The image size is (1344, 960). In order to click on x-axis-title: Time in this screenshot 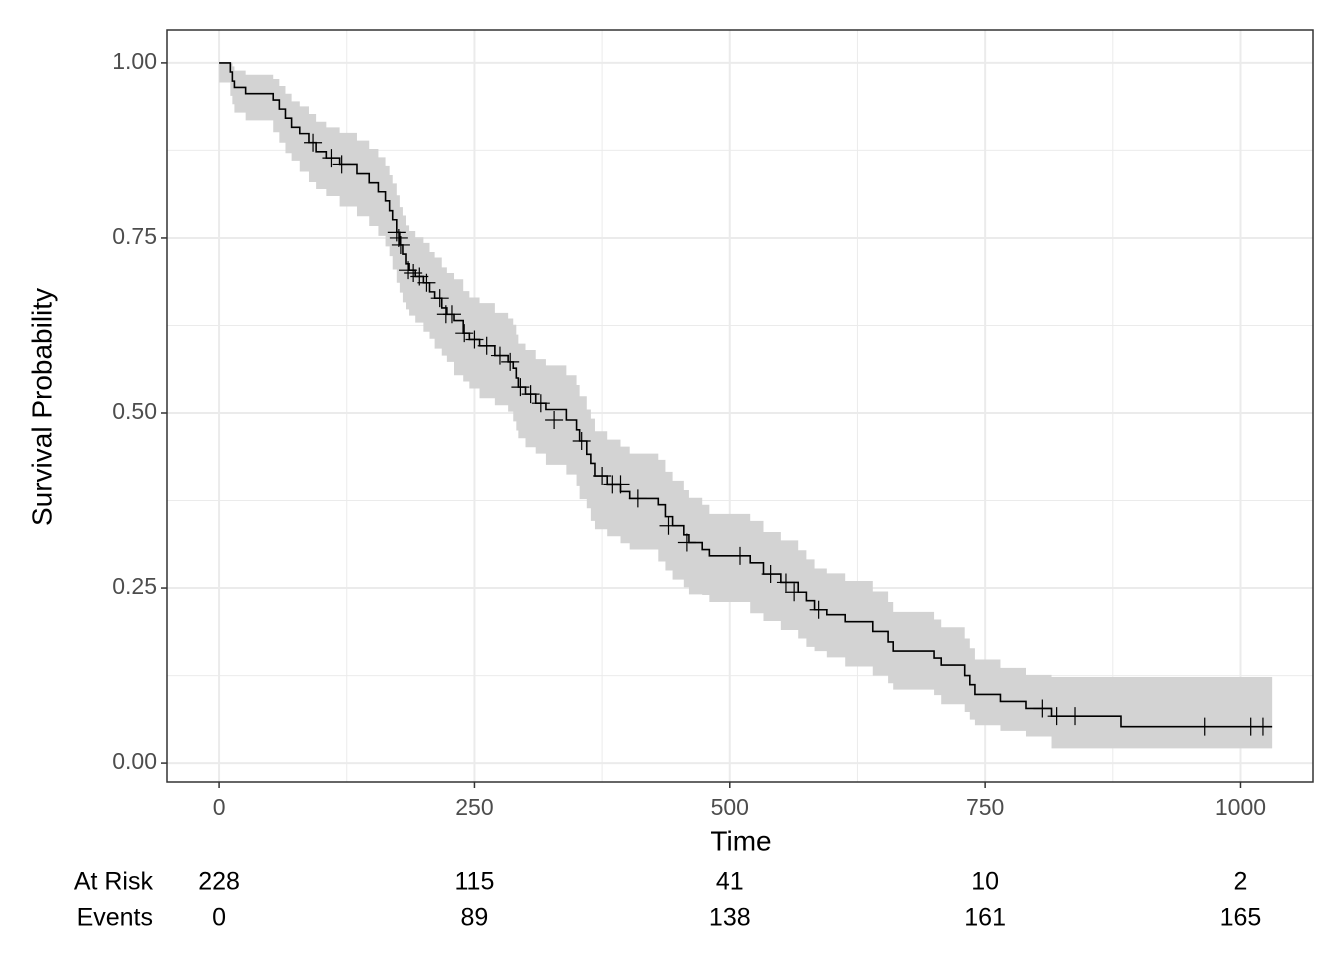, I will do `click(740, 840)`.